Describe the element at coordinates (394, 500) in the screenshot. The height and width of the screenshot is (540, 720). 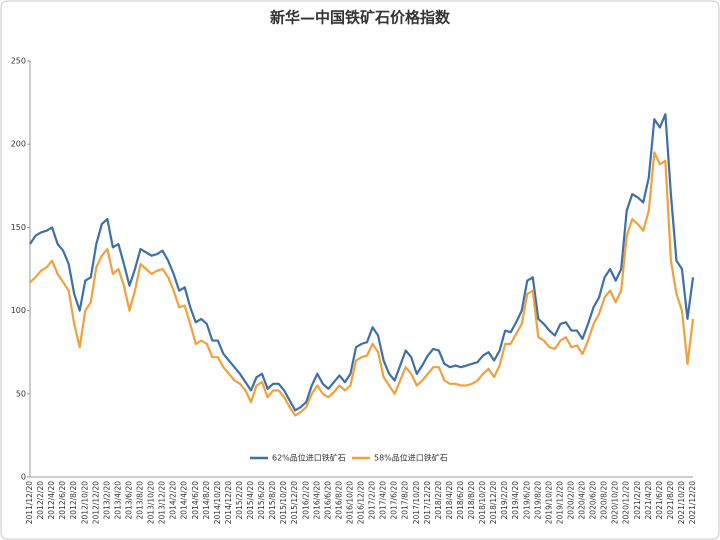
I see `x-tick-label: 2017/6/20` at that location.